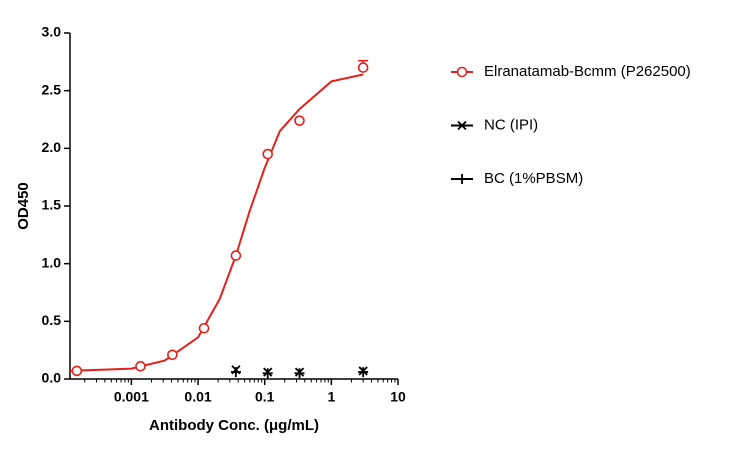 This screenshot has height=450, width=732. What do you see at coordinates (52, 320) in the screenshot?
I see `y-tick-label: 0.5` at bounding box center [52, 320].